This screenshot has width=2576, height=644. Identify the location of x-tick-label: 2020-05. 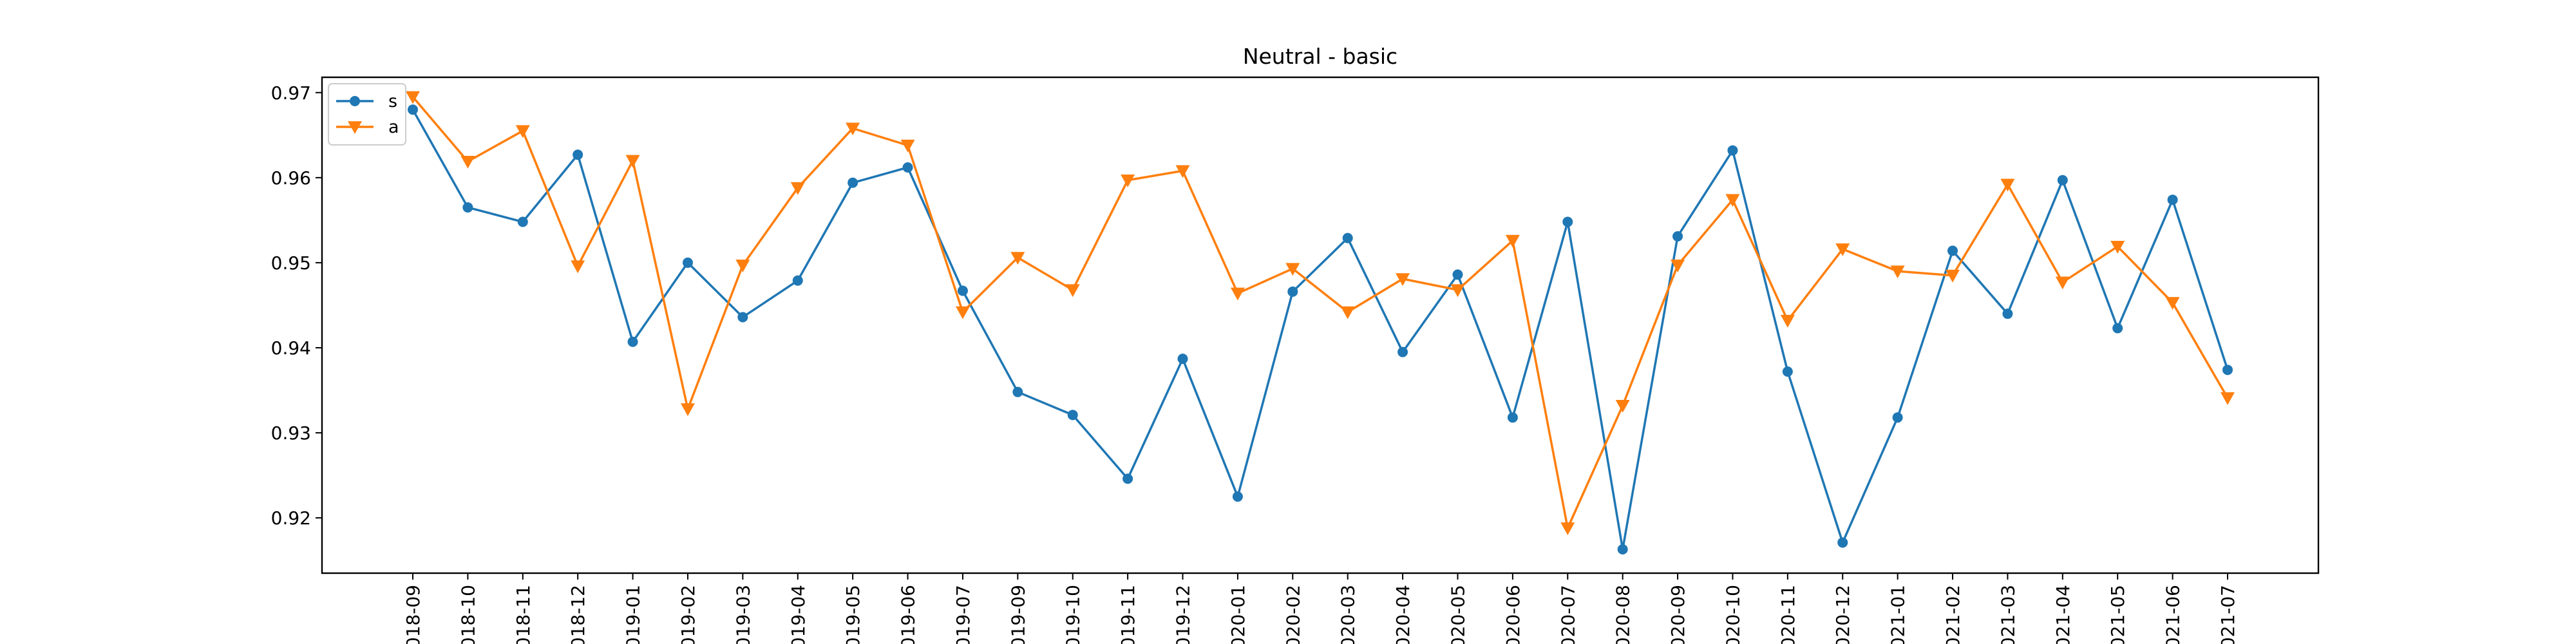
(1457, 614).